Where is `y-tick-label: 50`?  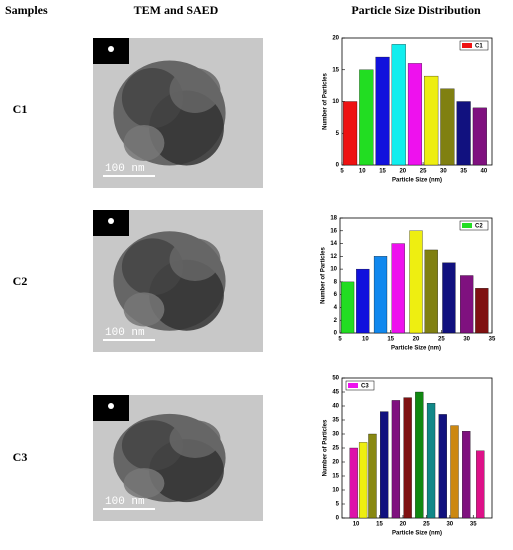 y-tick-label: 50 is located at coordinates (335, 379).